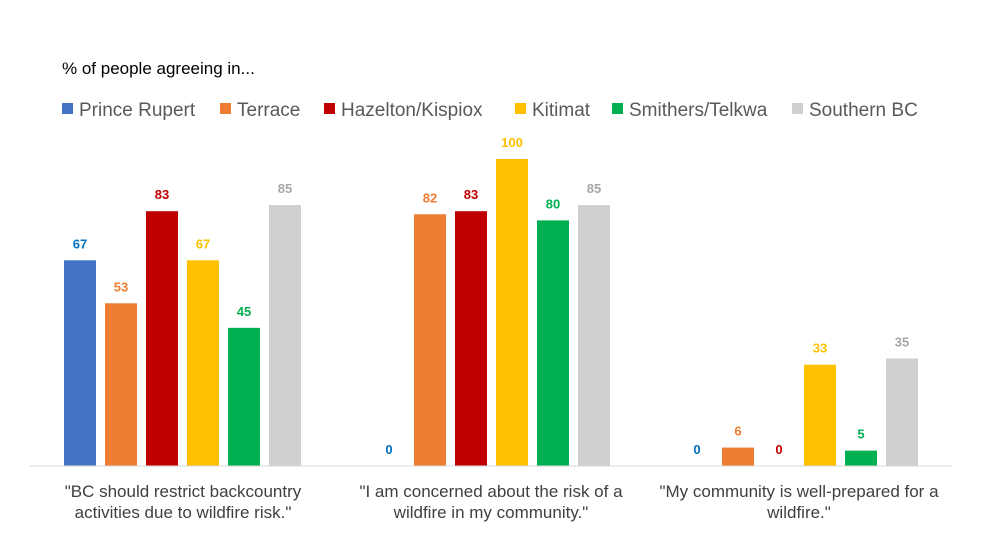 The height and width of the screenshot is (554, 981). Describe the element at coordinates (491, 512) in the screenshot. I see `category-label-line: wildfire in my community."` at that location.